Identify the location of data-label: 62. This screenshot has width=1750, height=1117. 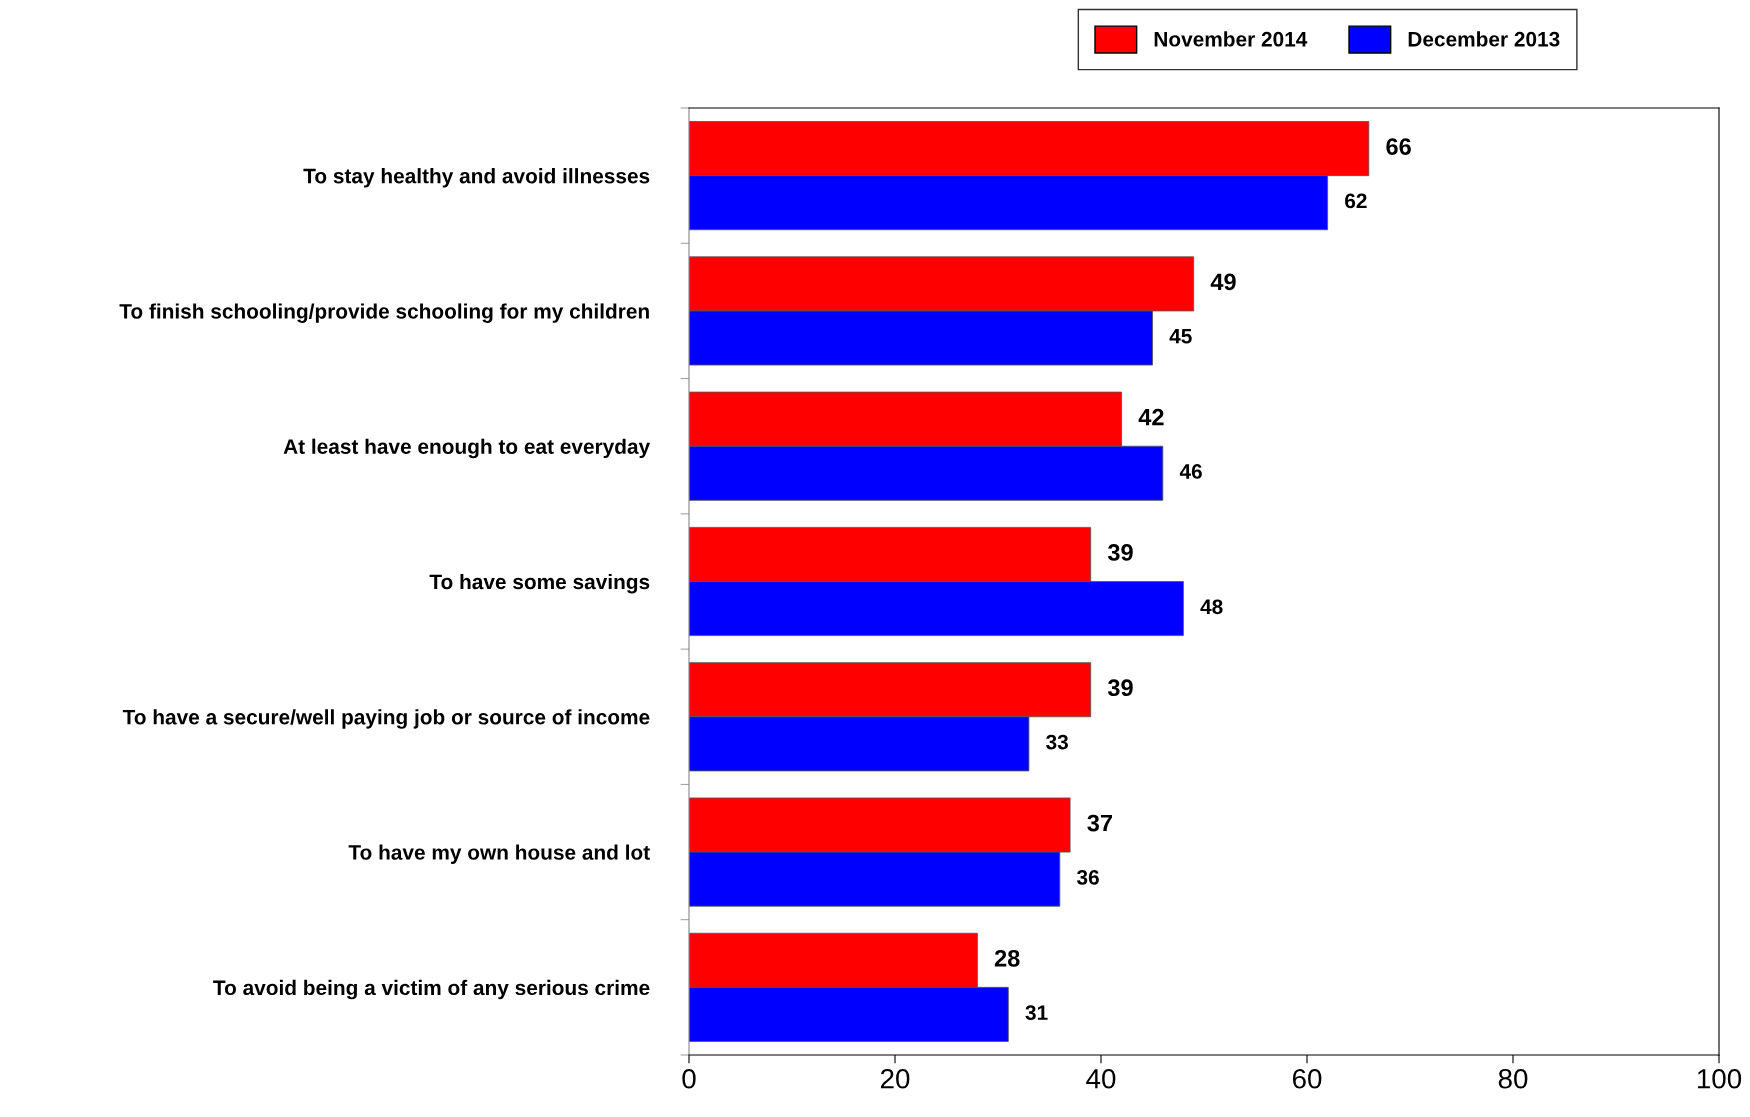
(1356, 201).